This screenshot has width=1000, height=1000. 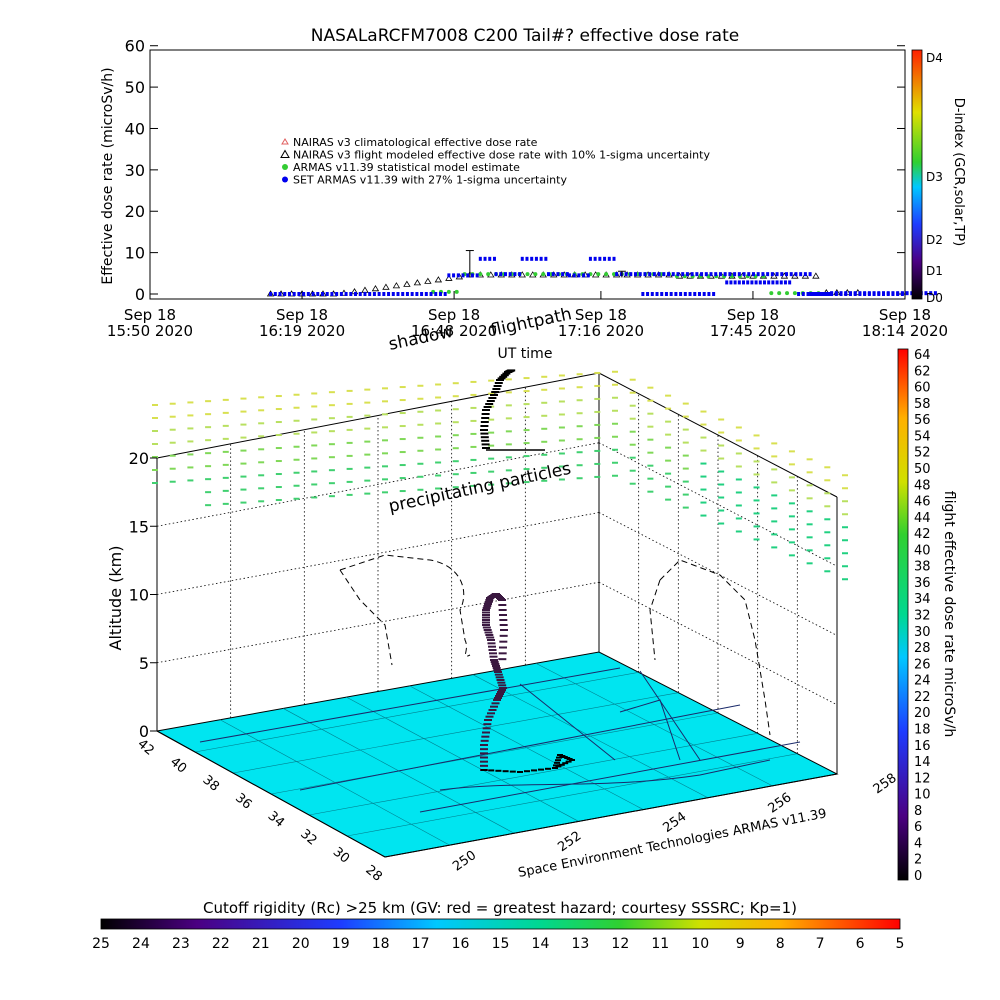 I want to click on dose-tick-label: 58, so click(x=922, y=404).